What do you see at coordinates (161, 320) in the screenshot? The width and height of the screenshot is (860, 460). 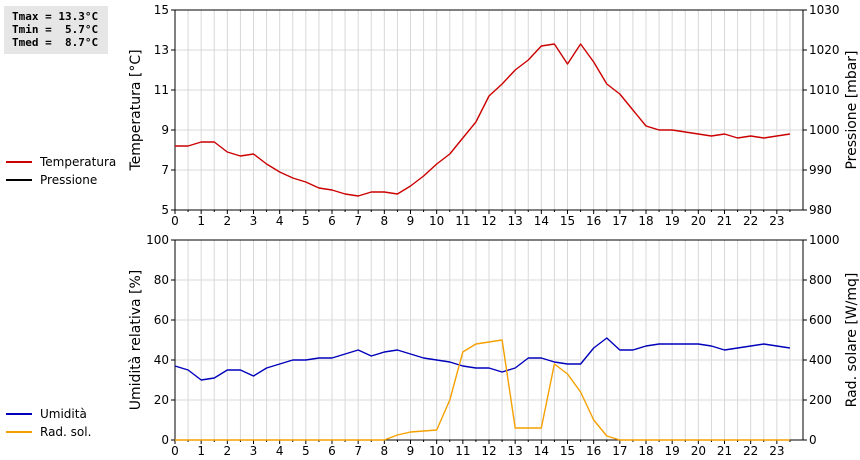 I see `y-tick-label: 60` at bounding box center [161, 320].